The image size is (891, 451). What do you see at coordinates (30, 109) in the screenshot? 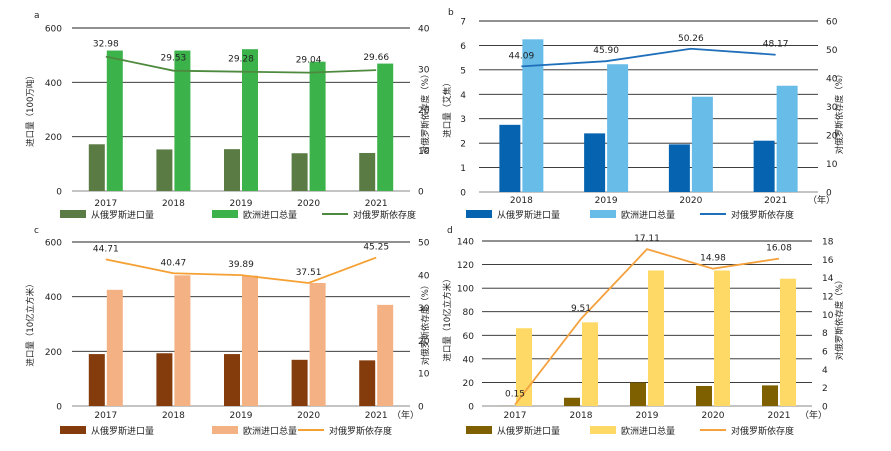
I see `y-axis-label: 进口量（100万吨）` at bounding box center [30, 109].